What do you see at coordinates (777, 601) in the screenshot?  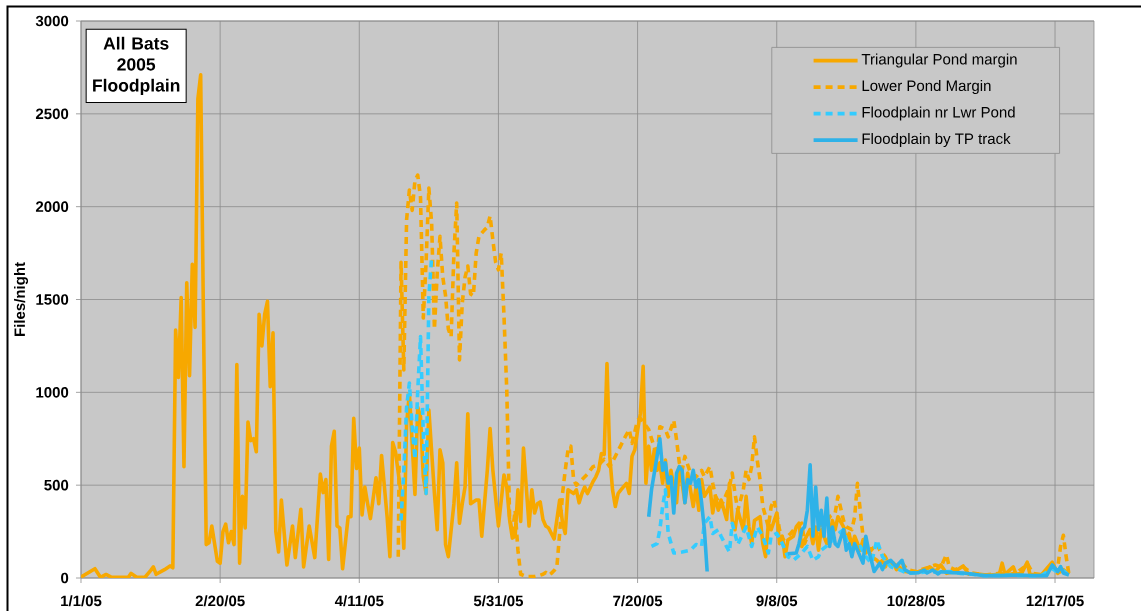 I see `x-tick-label: 9/8/05` at bounding box center [777, 601].